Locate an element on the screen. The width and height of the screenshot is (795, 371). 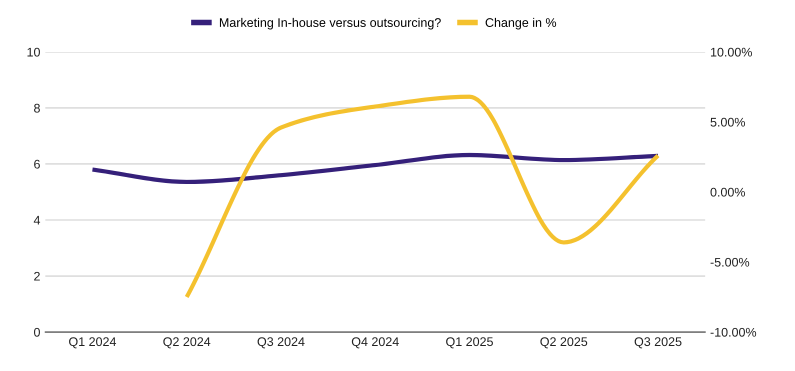
y-tick-label: 8 is located at coordinates (37, 108).